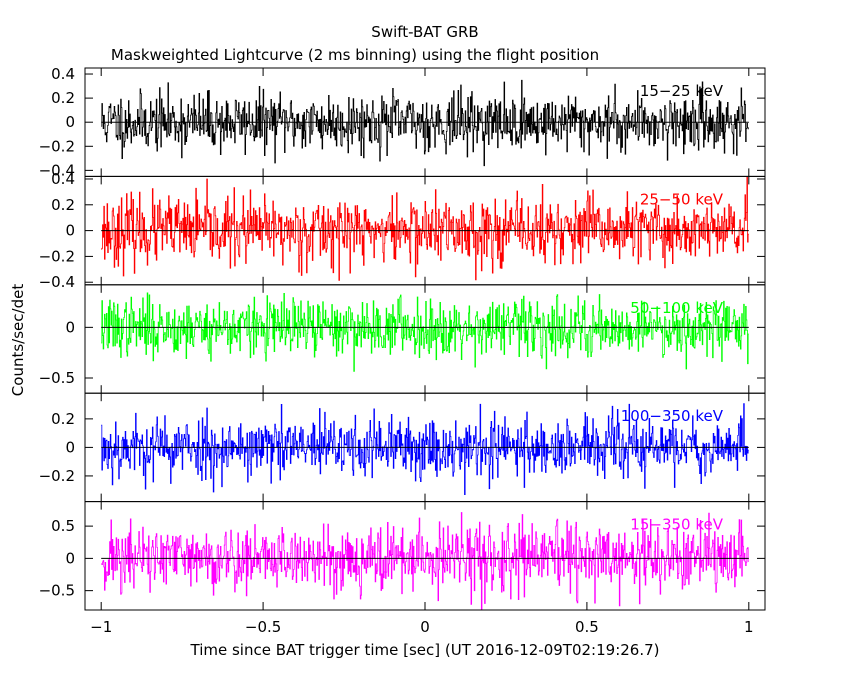 This screenshot has width=850, height=680. Describe the element at coordinates (263, 627) in the screenshot. I see `x-tick-label: −0.5` at that location.